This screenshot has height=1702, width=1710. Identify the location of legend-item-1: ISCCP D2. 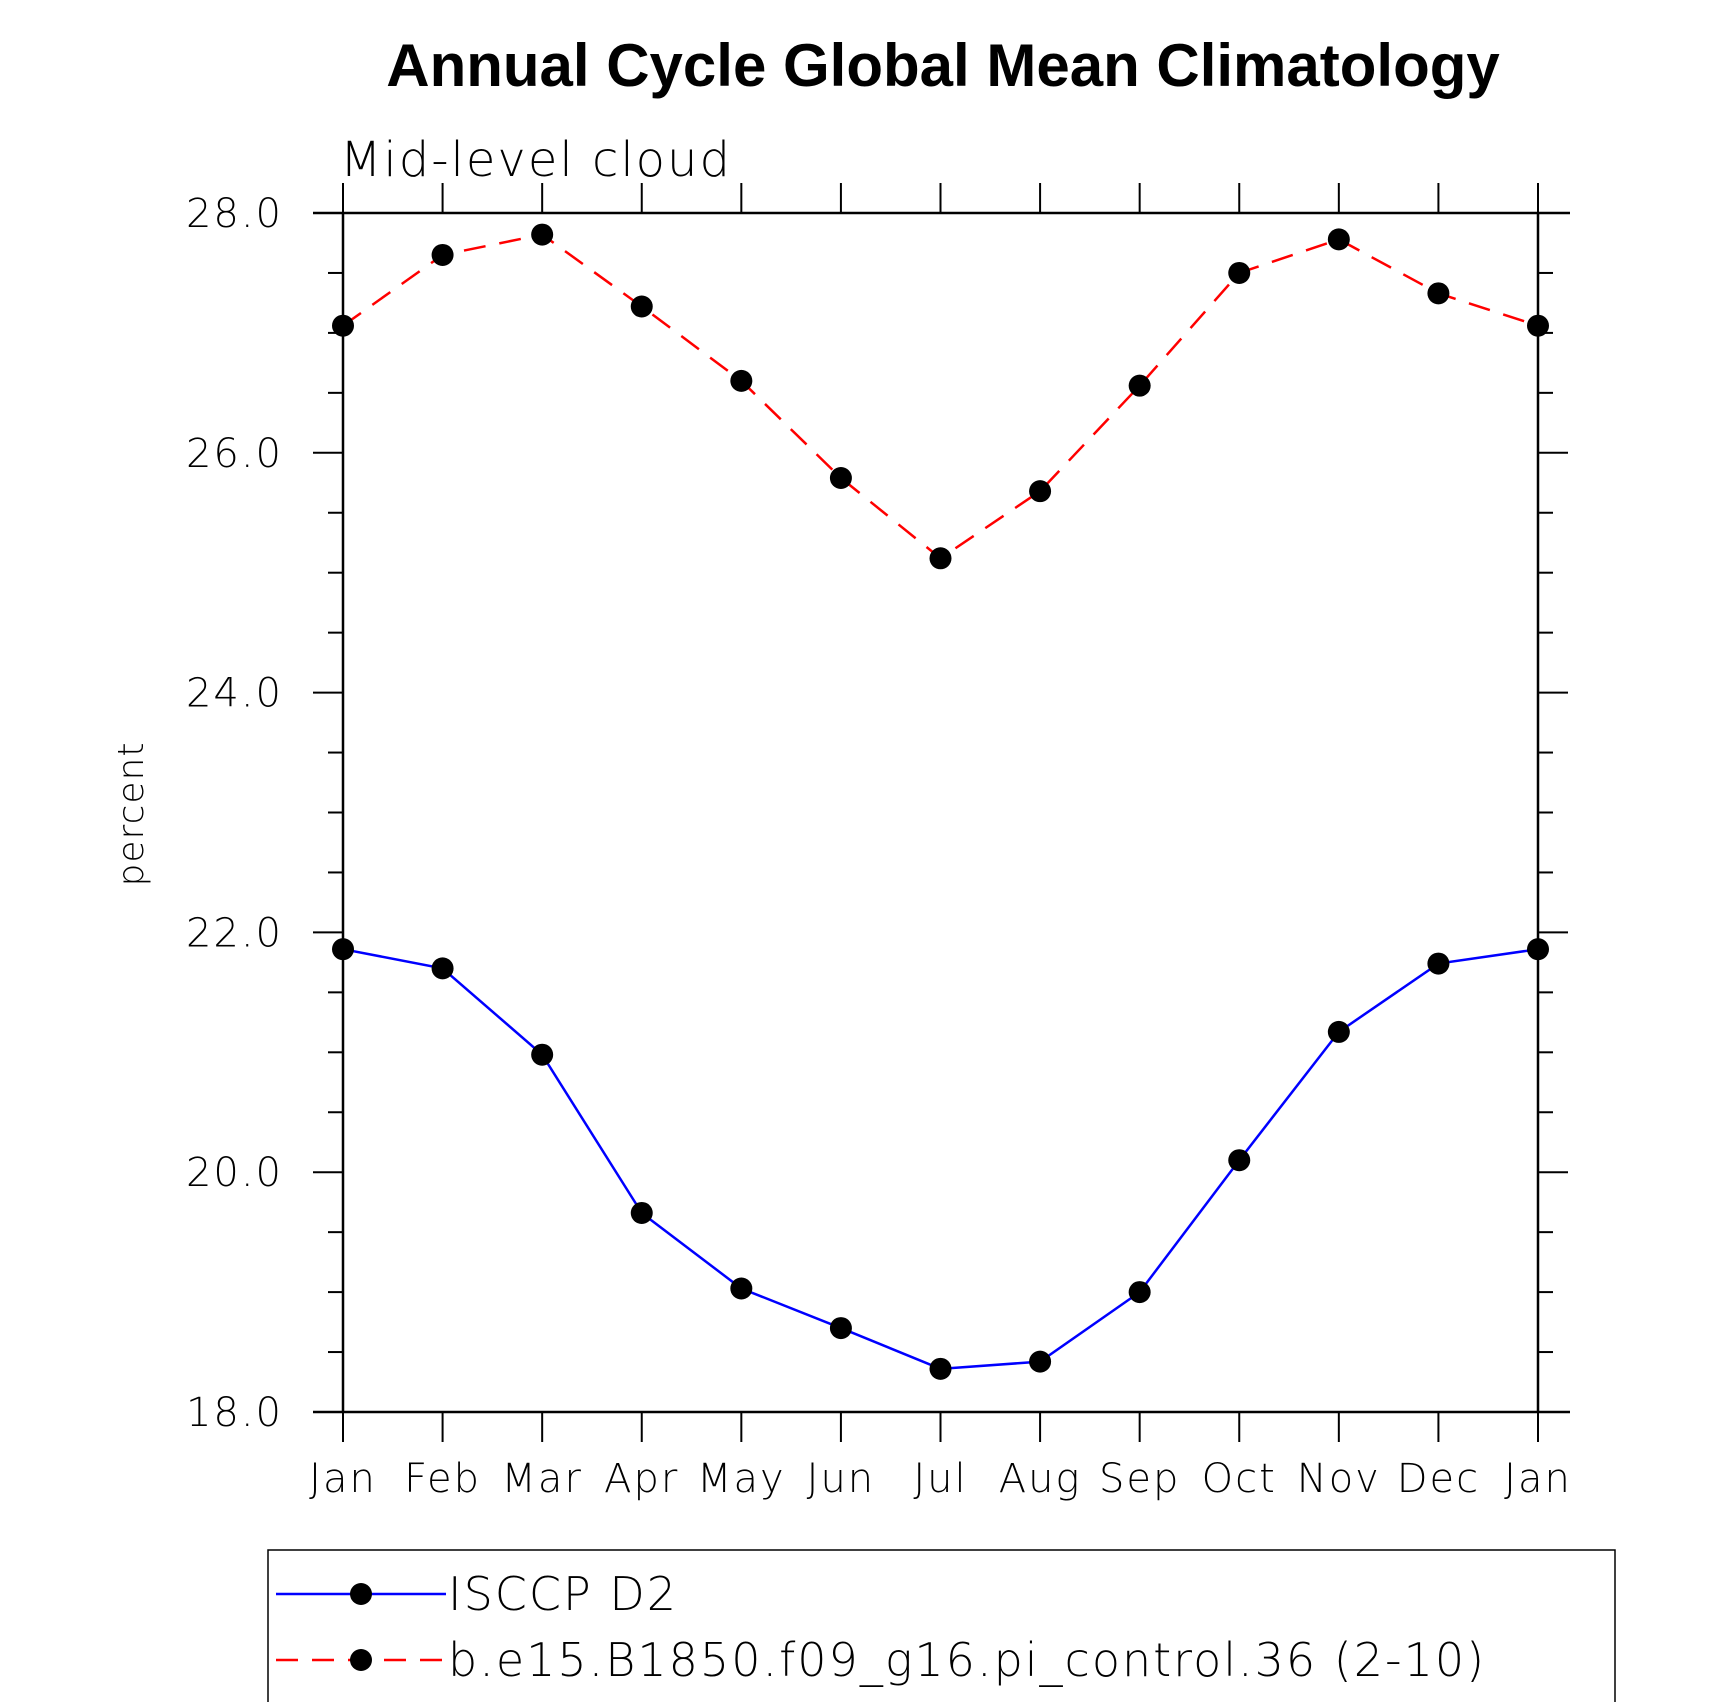
(477, 1594).